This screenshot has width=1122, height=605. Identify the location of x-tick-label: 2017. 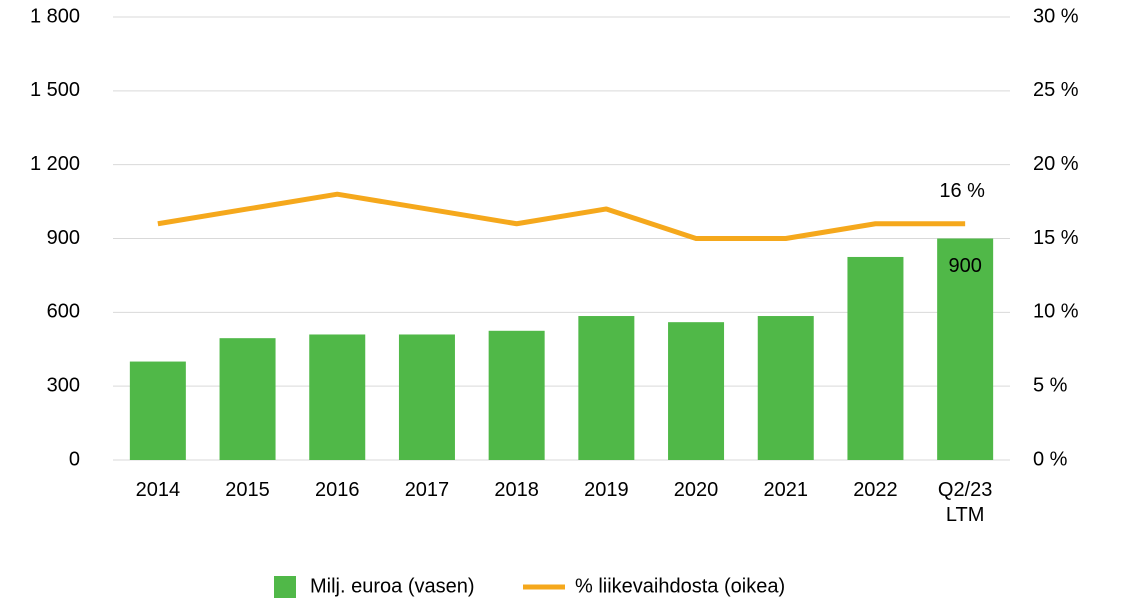
(427, 490).